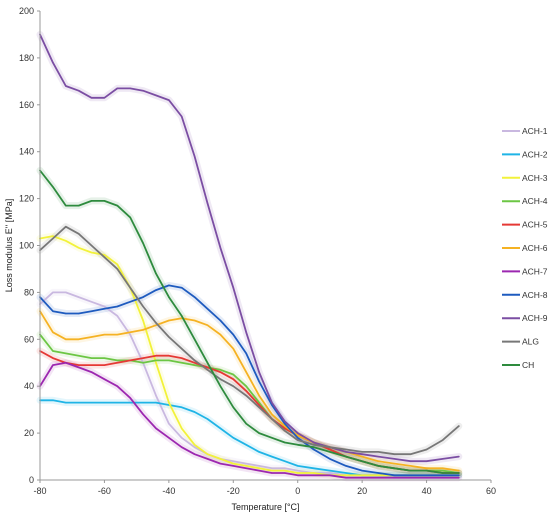 The width and height of the screenshot is (550, 515). Describe the element at coordinates (530, 342) in the screenshot. I see `legend-label: ALG` at that location.